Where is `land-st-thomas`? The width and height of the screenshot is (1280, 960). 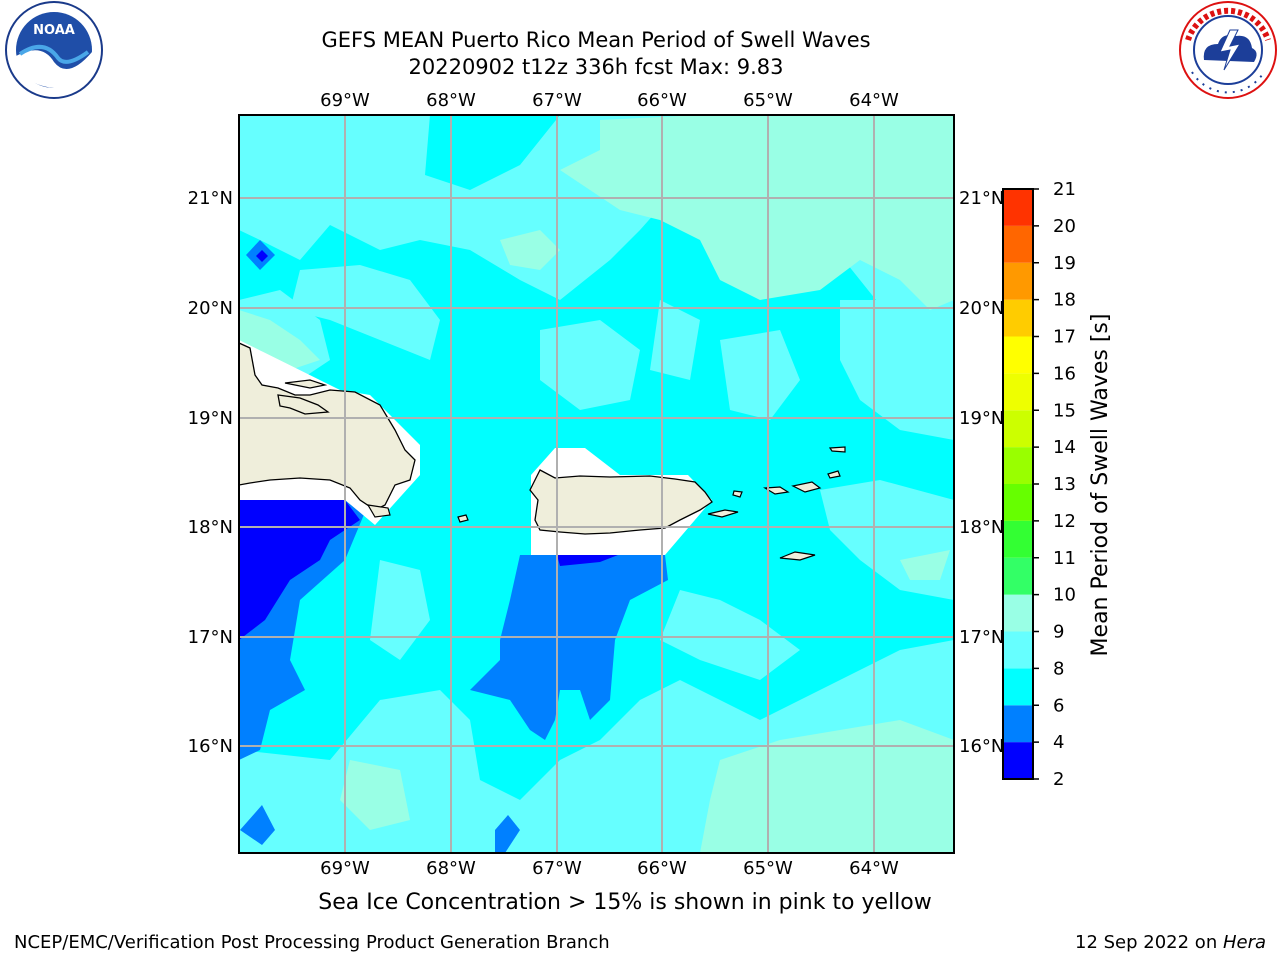 land-st-thomas is located at coordinates (776, 490).